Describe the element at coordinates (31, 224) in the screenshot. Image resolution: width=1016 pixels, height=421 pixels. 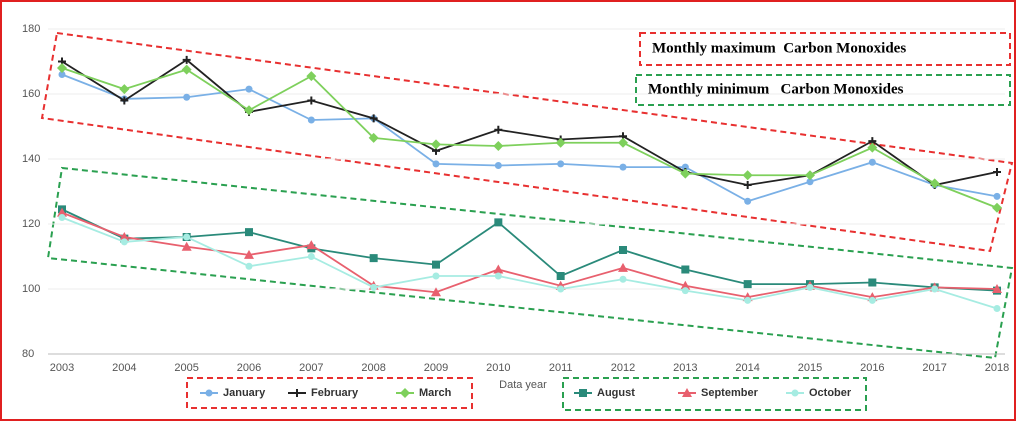
I see `y-tick-label: 120` at that location.